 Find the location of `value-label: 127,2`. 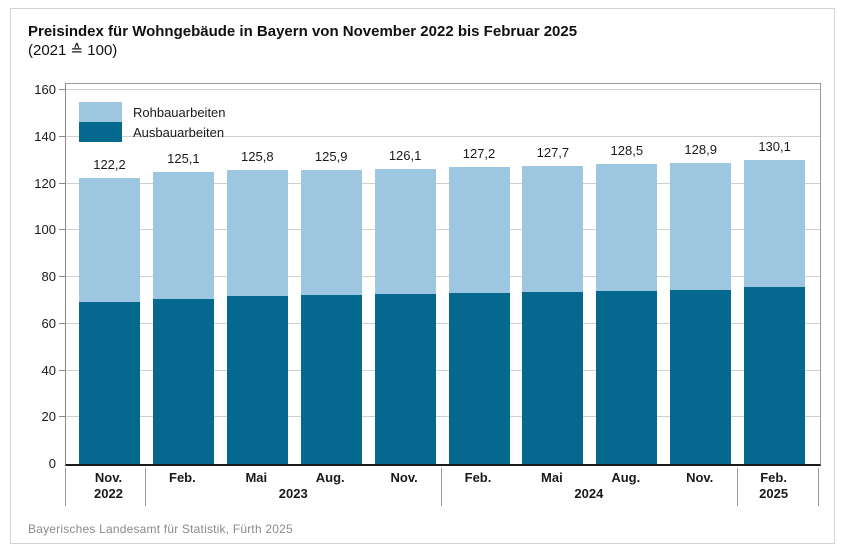

value-label: 127,2 is located at coordinates (479, 153).